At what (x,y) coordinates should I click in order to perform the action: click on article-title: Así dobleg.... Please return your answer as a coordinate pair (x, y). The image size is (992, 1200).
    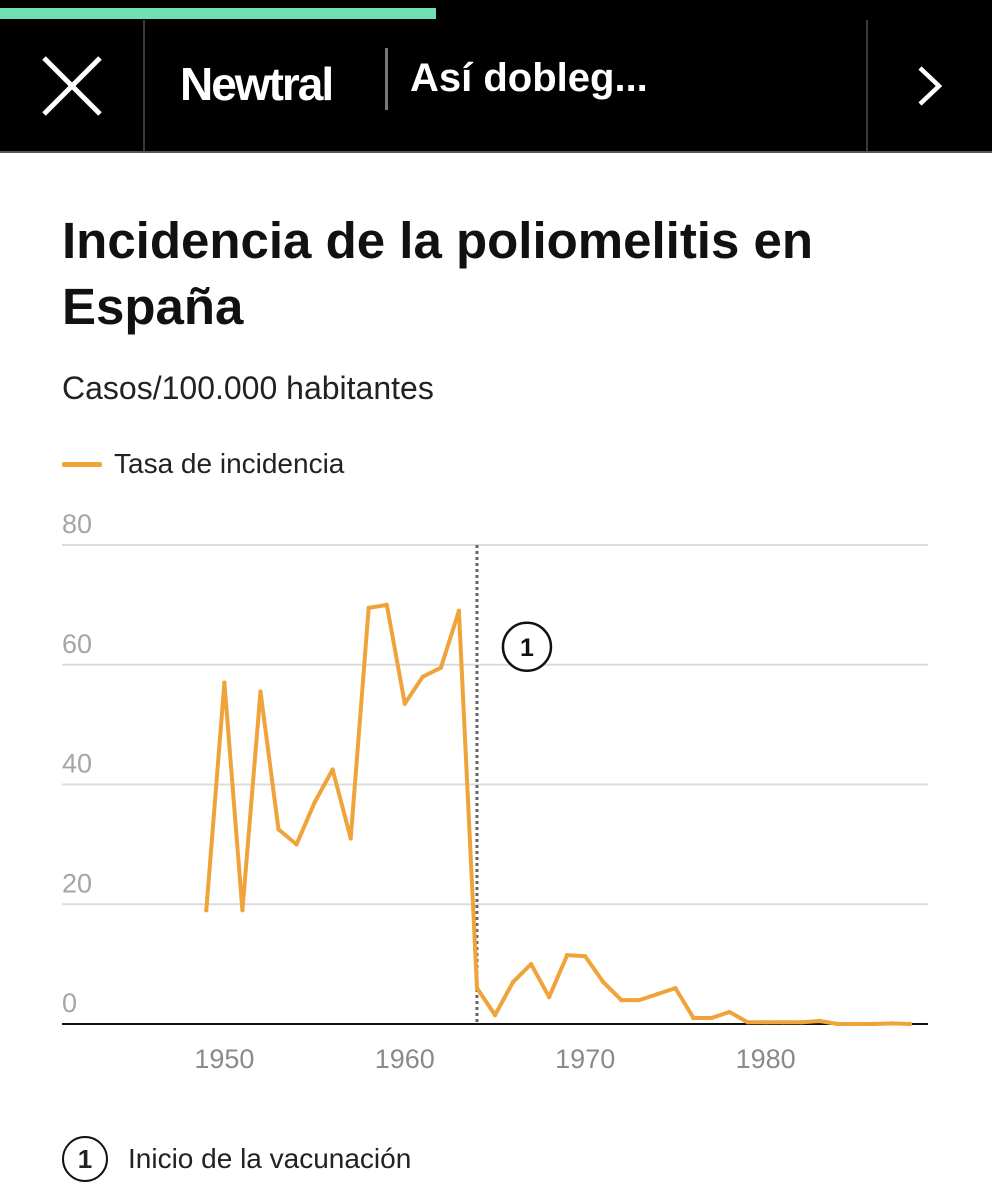
    Looking at the image, I should click on (529, 78).